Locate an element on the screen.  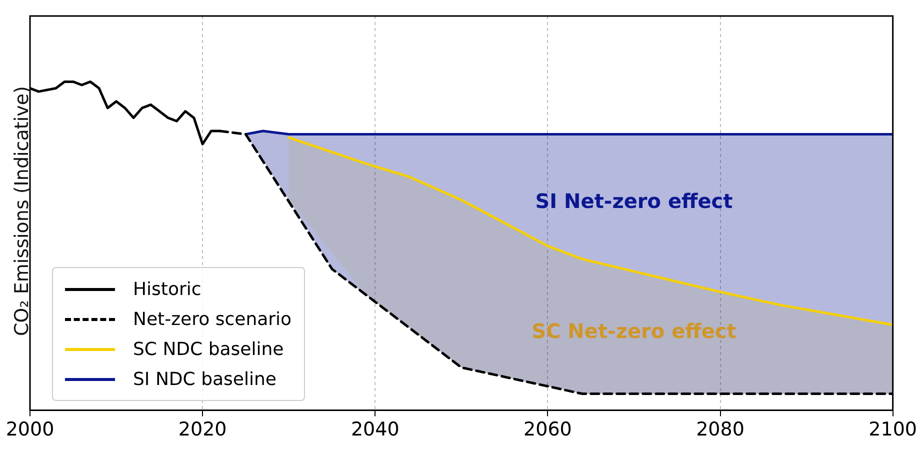
legend-label: Net-zero scenario is located at coordinates (212, 319).